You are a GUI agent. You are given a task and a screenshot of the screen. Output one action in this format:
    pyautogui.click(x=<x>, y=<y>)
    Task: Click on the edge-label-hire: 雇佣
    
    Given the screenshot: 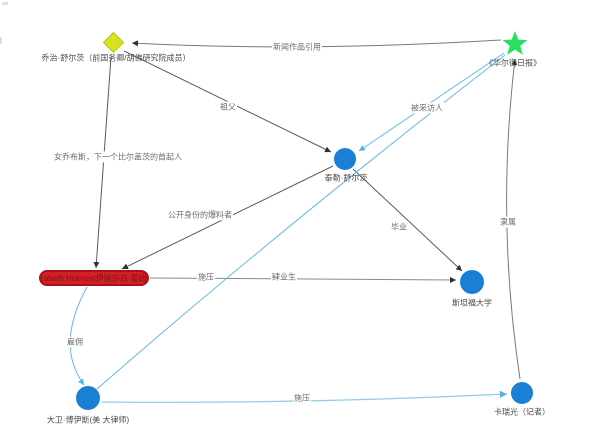 What is the action you would take?
    pyautogui.click(x=75, y=342)
    